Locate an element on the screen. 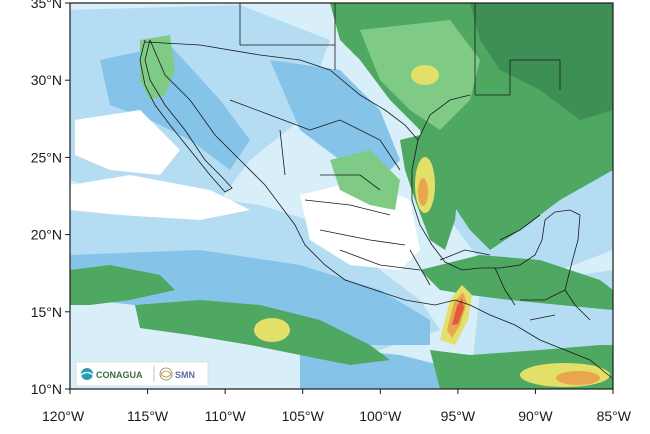 Image resolution: width=650 pixels, height=434 pixels. border-central-america is located at coordinates (530, 294).